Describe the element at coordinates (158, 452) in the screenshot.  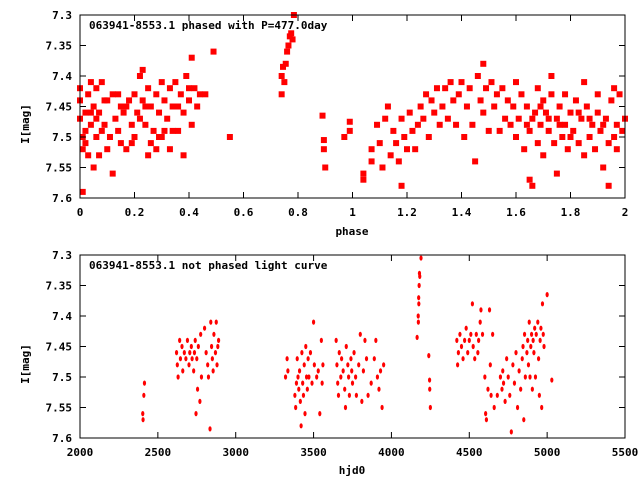
I see `x-tick-label: 2500` at that location.